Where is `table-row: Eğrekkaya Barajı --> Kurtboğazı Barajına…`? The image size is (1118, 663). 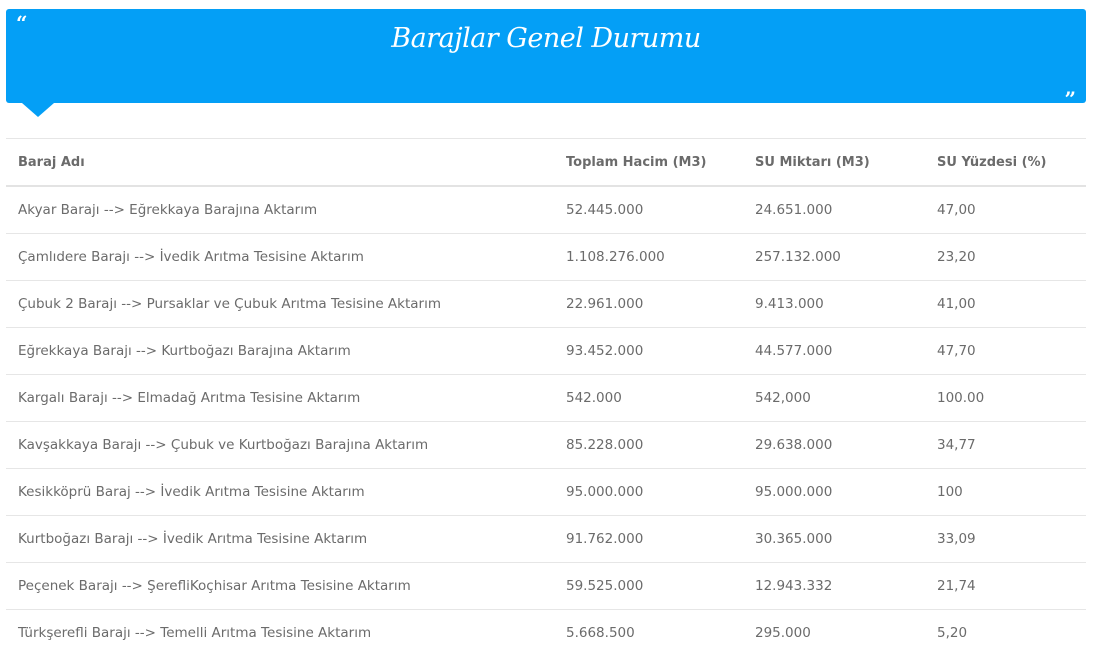
table-row: Eğrekkaya Barajı --> Kurtboğazı Barajına… is located at coordinates (546, 351).